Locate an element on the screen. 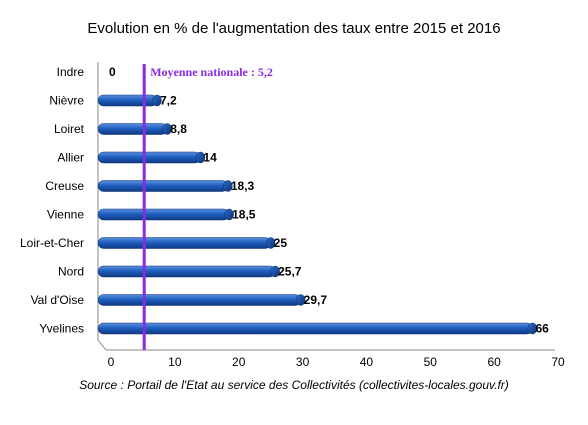 This screenshot has height=425, width=588. x-axis-ticks: 0 10 20 30 40 50 60 70 is located at coordinates (336, 362).